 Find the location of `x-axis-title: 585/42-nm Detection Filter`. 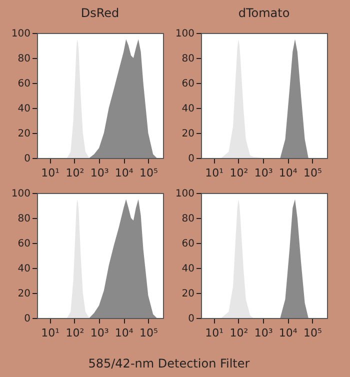

x-axis-title: 585/42-nm Detection Filter is located at coordinates (169, 363).